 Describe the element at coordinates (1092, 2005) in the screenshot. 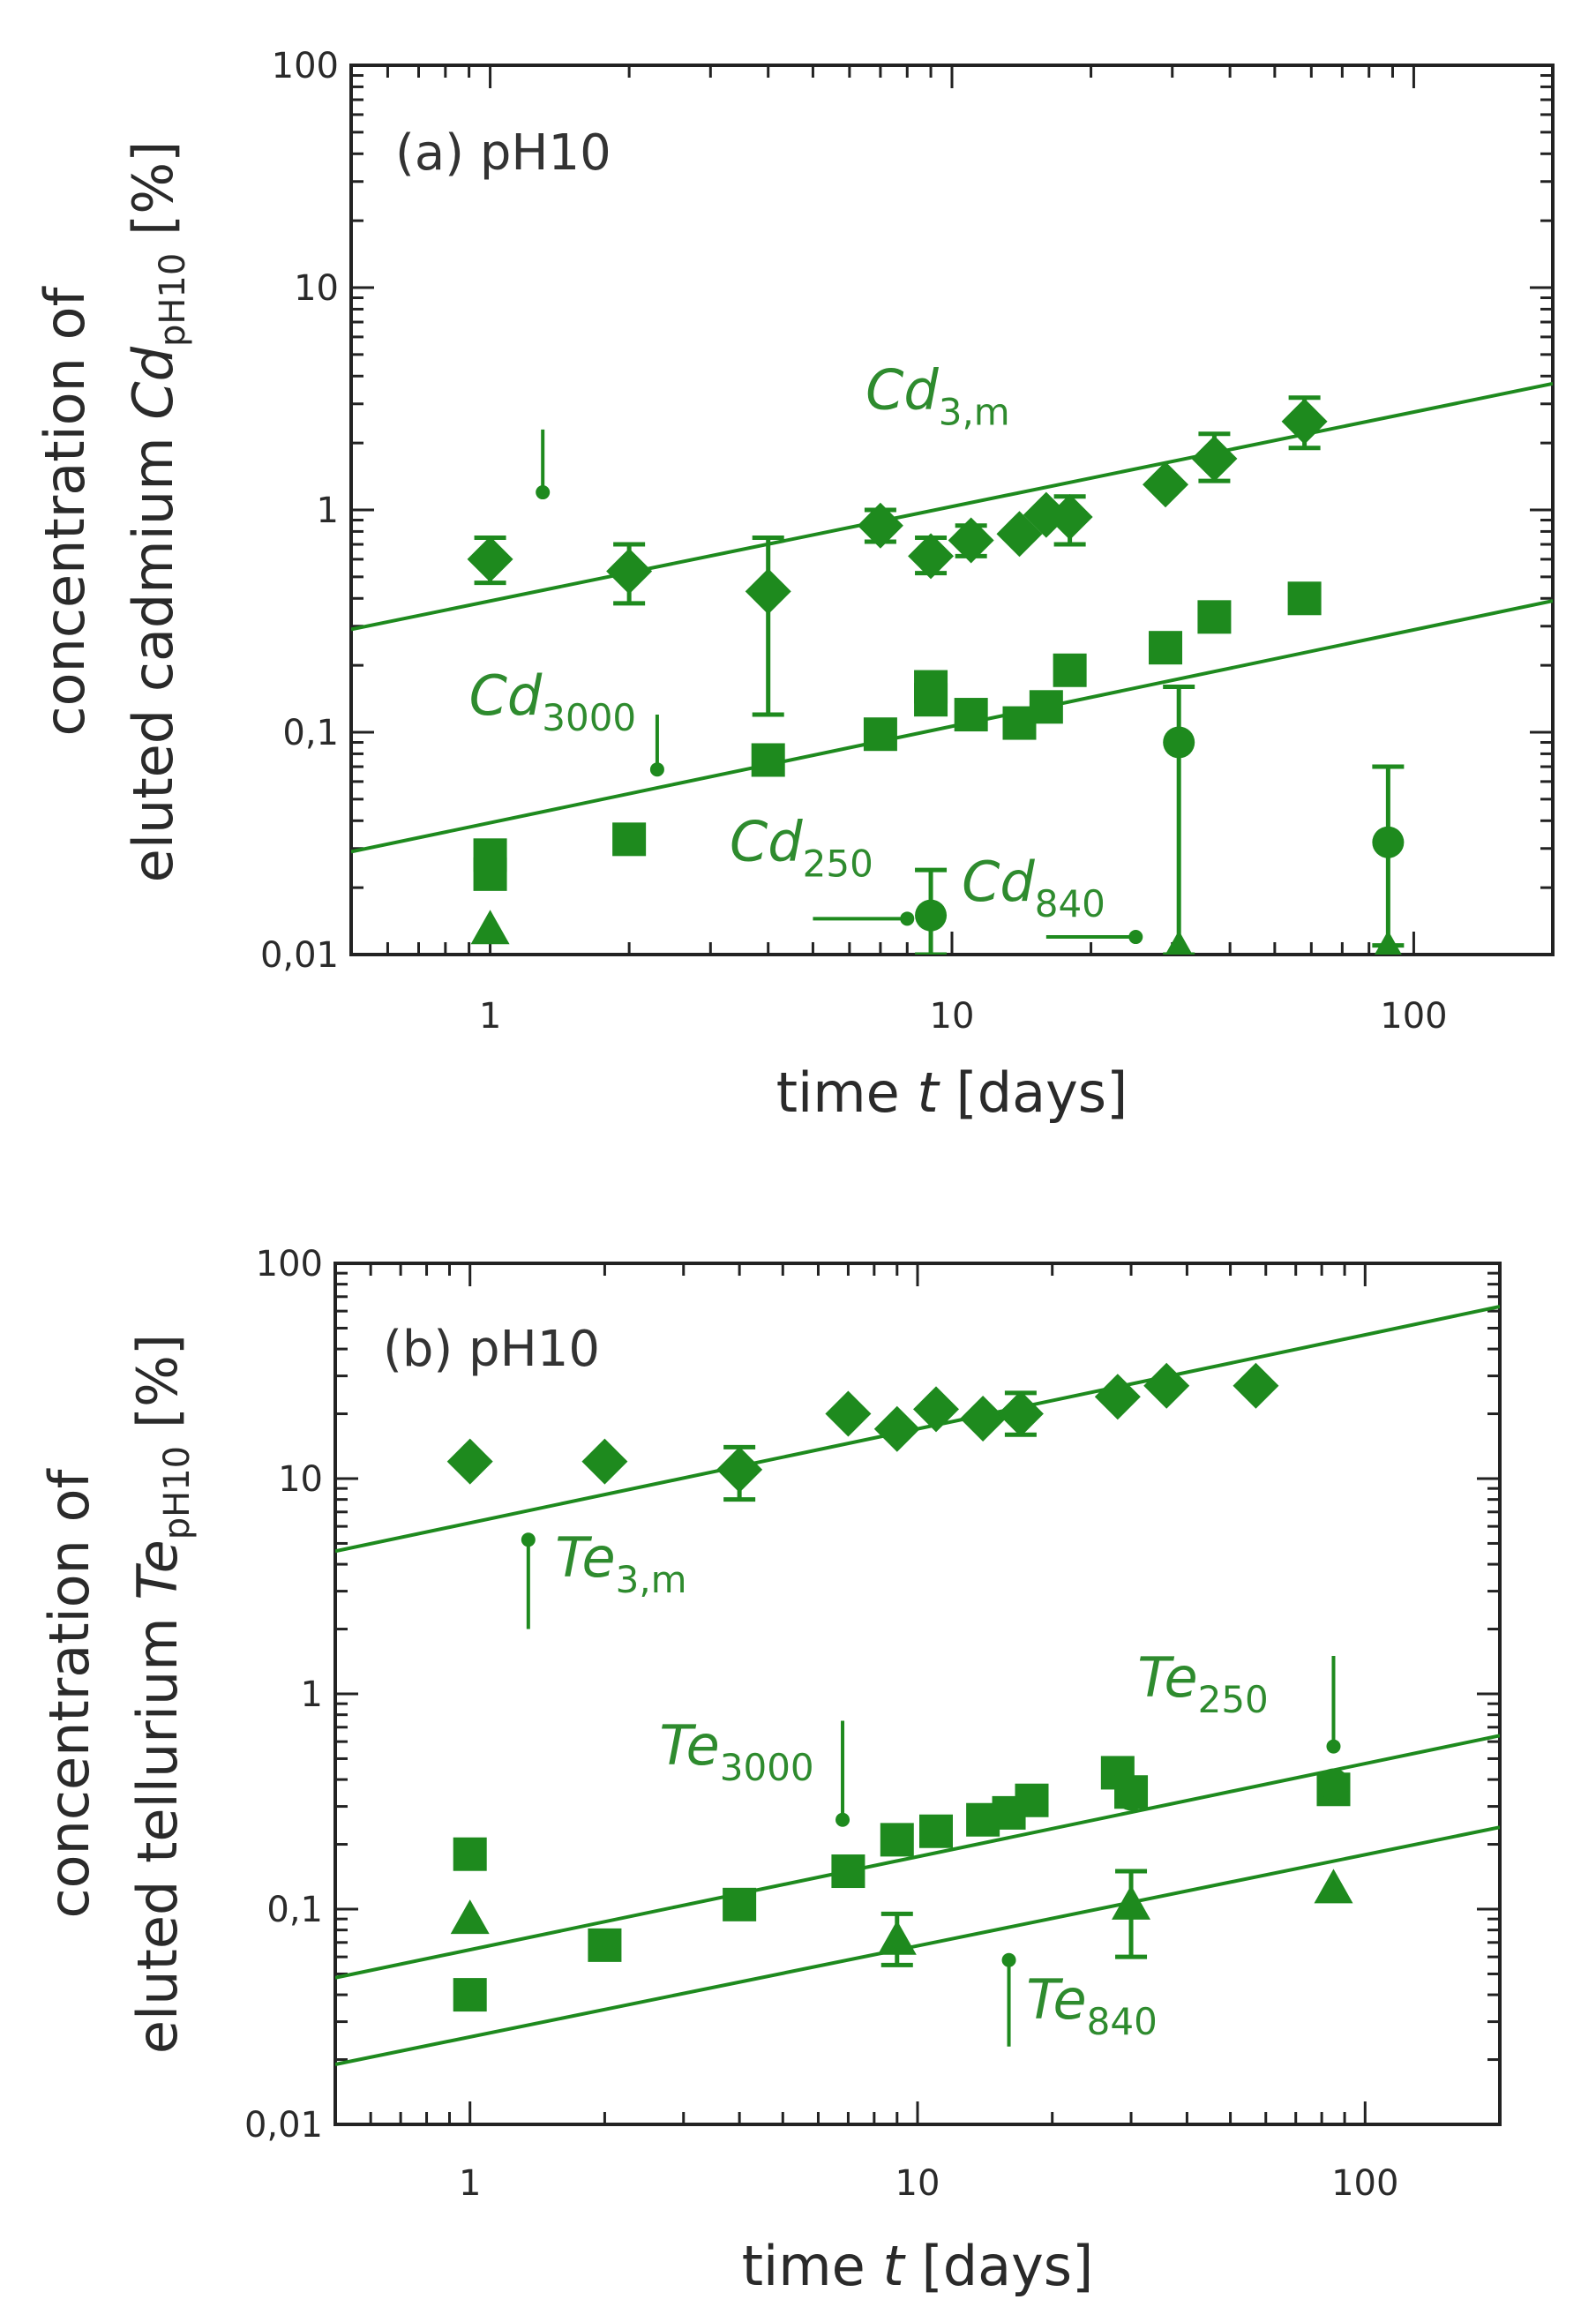

I see `series-annotation: Te840` at that location.